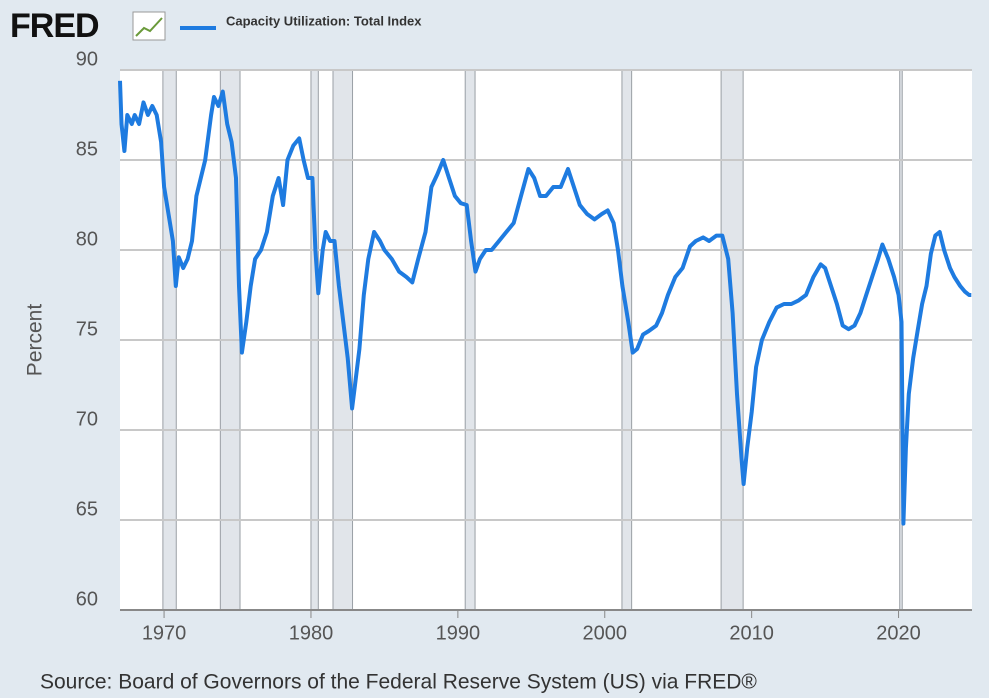 Image resolution: width=989 pixels, height=698 pixels. I want to click on y-tick-label: 75, so click(87, 329).